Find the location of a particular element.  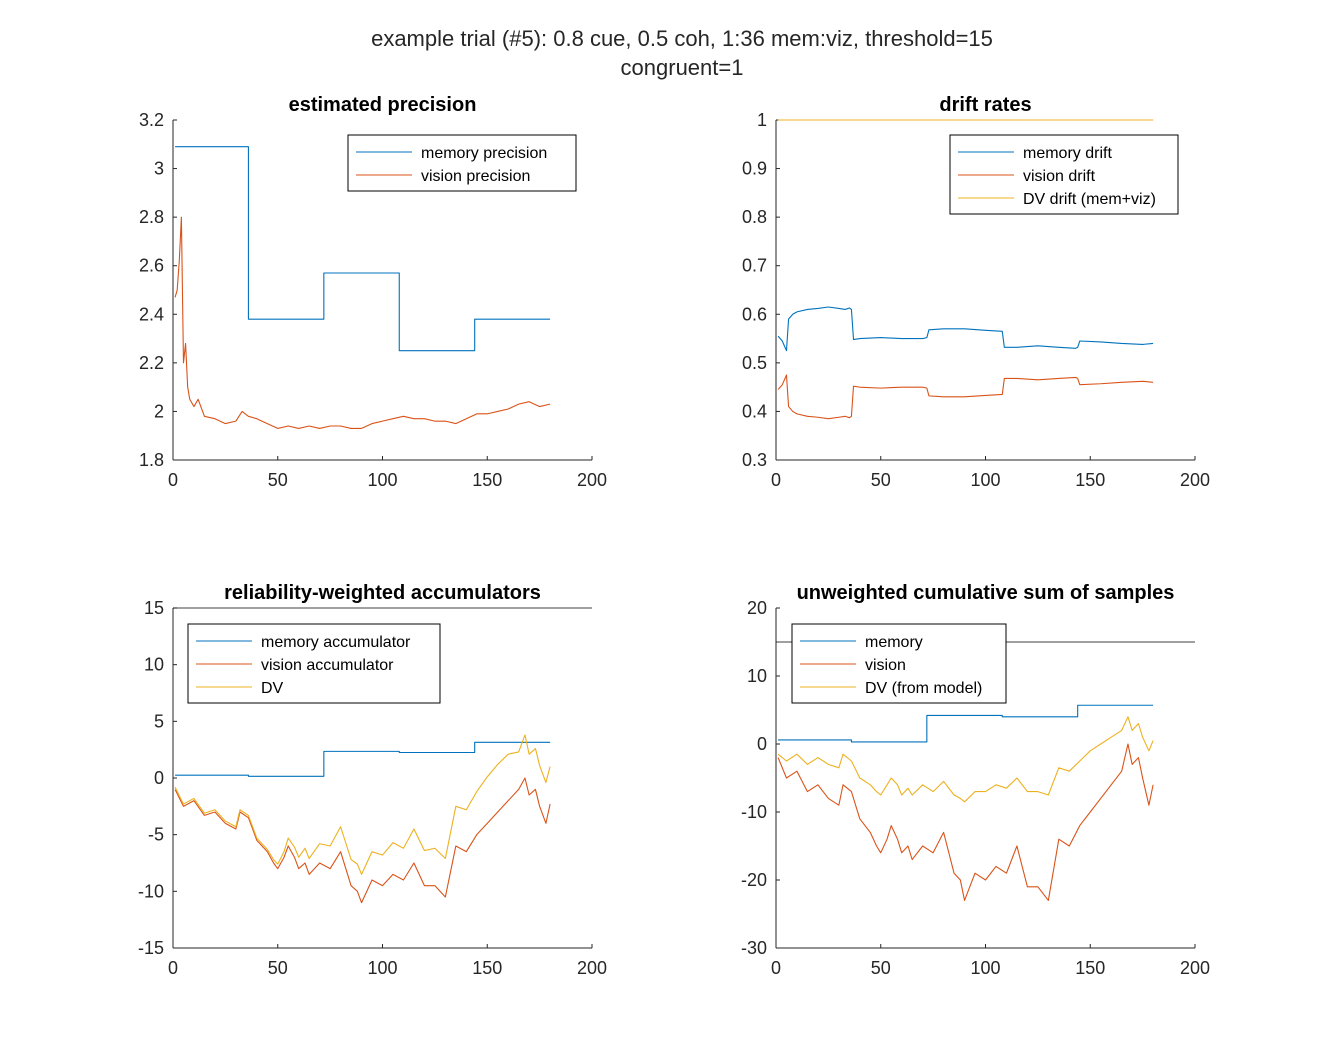

legend-label: DV drift (mem+viz) is located at coordinates (1089, 199).